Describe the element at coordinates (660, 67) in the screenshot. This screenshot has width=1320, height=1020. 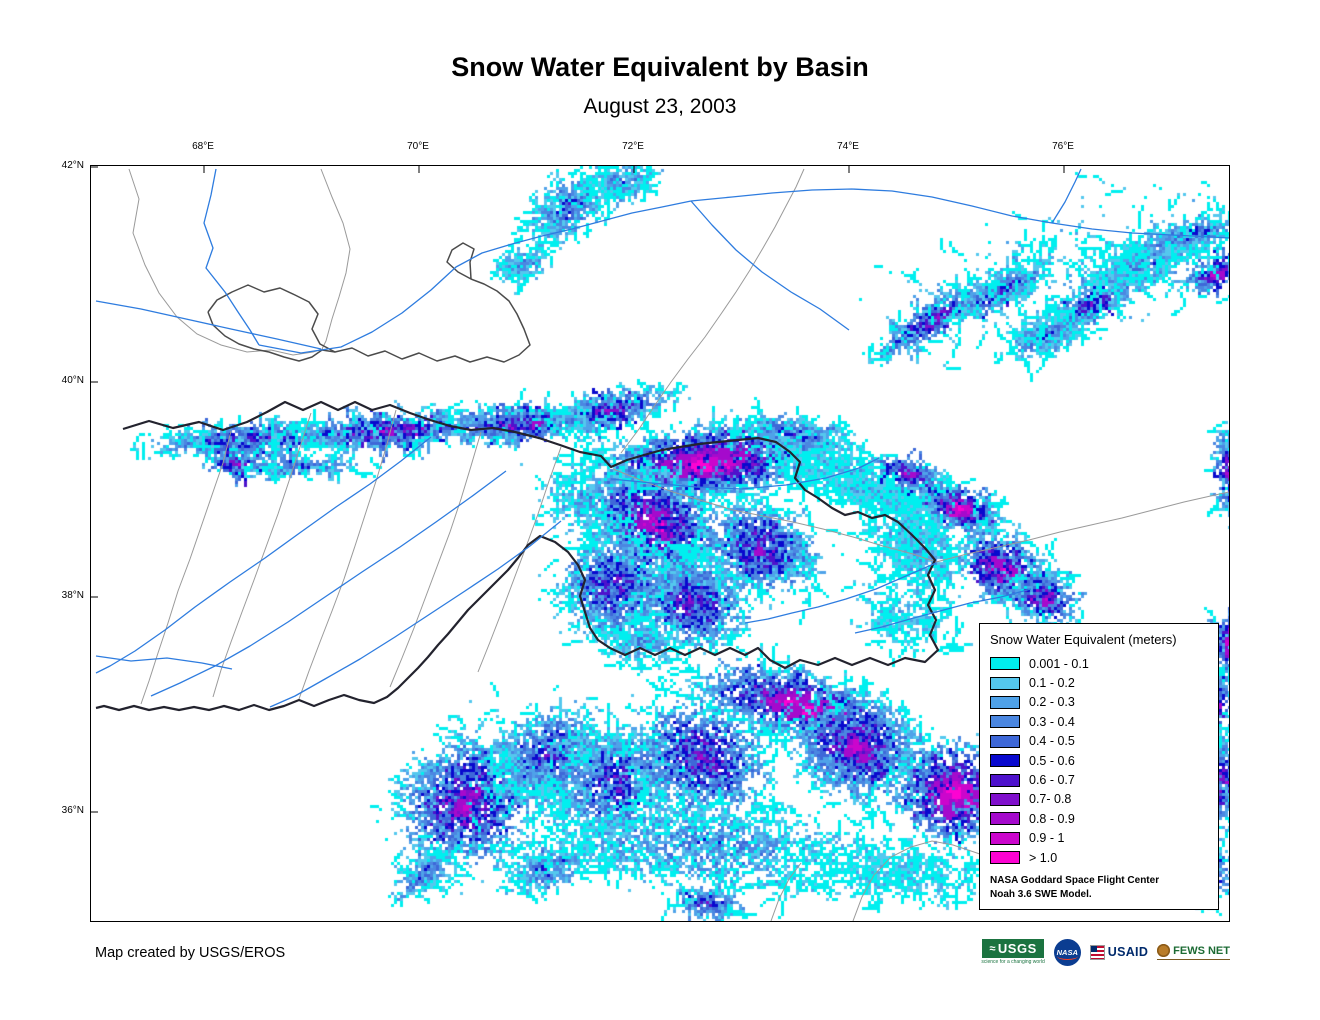
I see `page-title: Snow Water Equivalent by Basin` at that location.